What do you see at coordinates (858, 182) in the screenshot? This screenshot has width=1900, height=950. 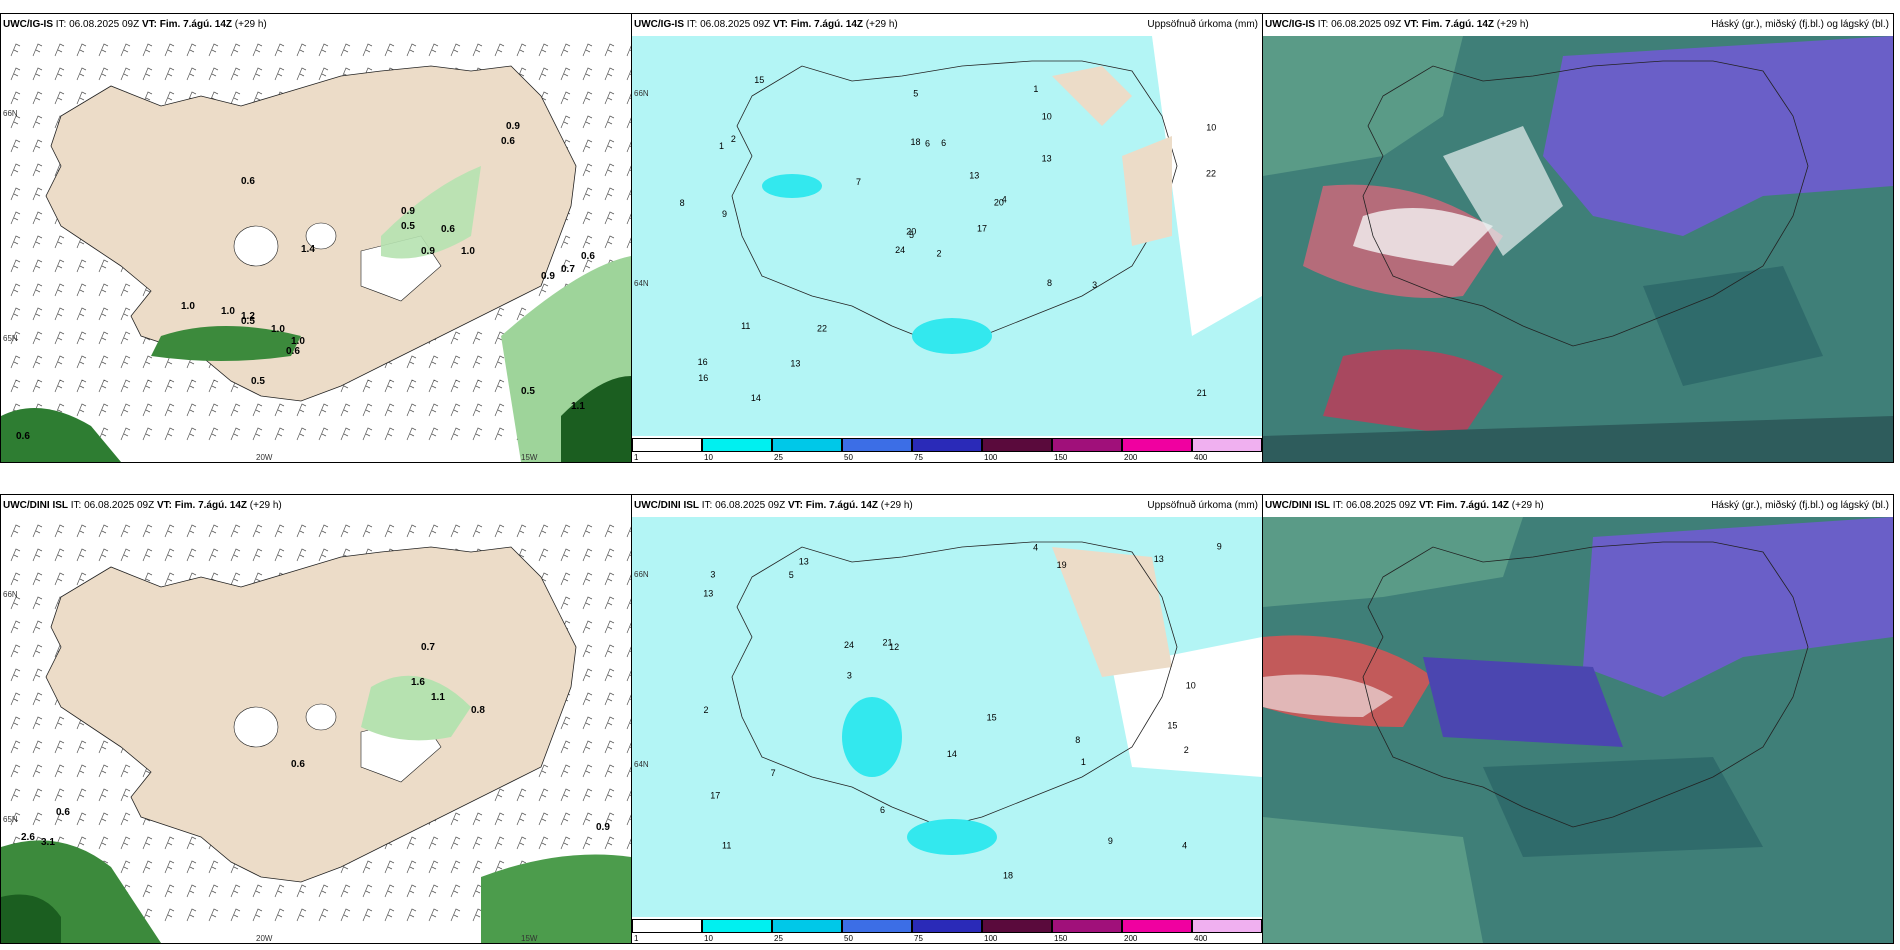 I see `precip-number: 7` at bounding box center [858, 182].